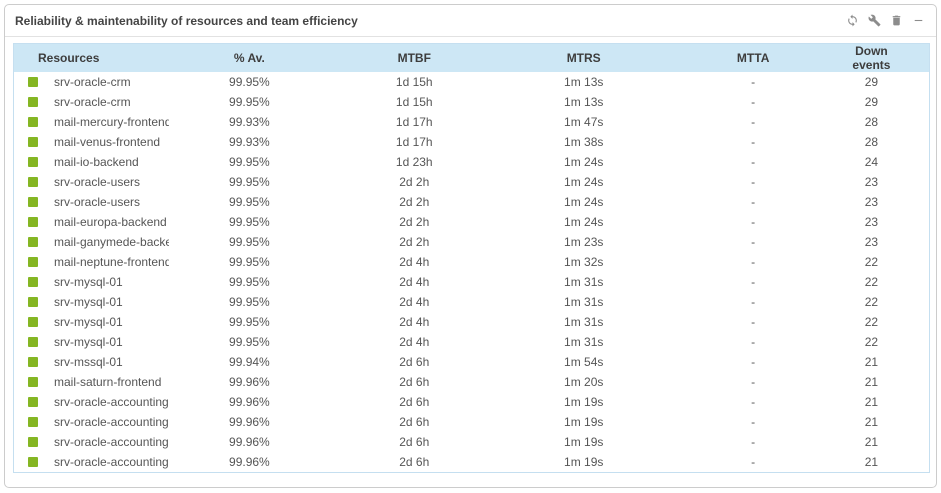  I want to click on resource-name: mail-europa-backend, so click(110, 222).